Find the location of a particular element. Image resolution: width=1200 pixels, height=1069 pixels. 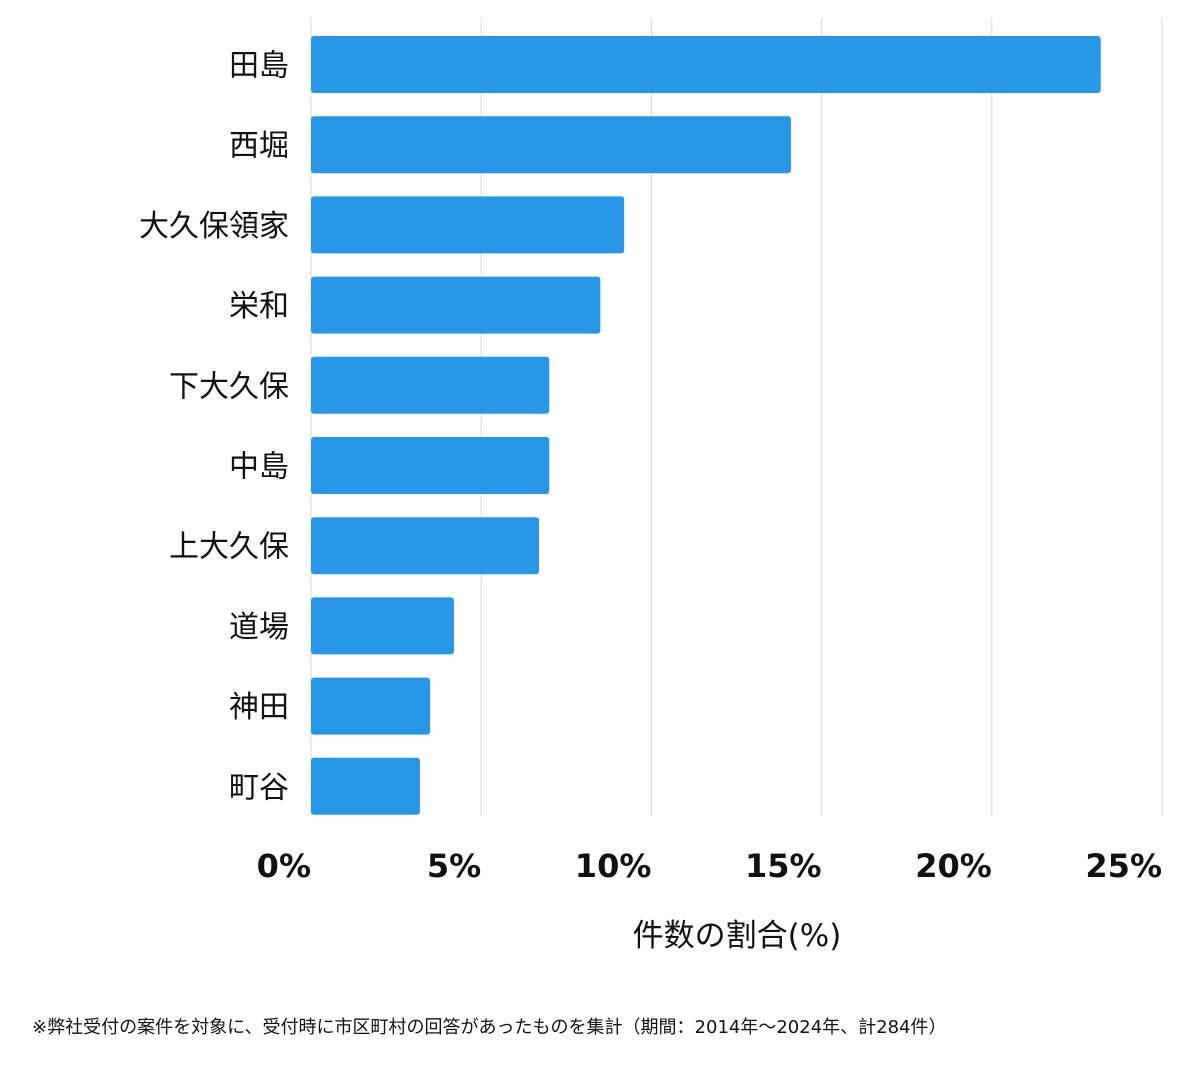

category-label-7: 上大久保 is located at coordinates (229, 547).